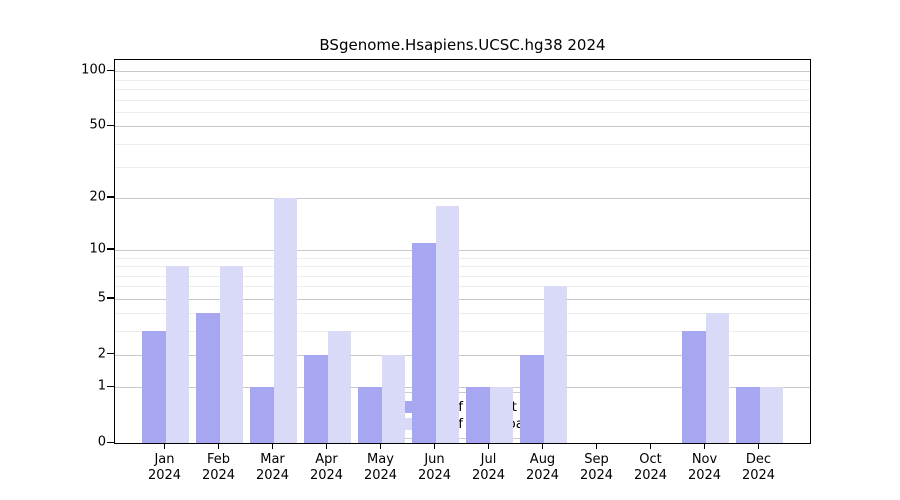 This screenshot has width=900, height=500. What do you see at coordinates (771, 415) in the screenshot?
I see `bar-dec-downloads` at bounding box center [771, 415].